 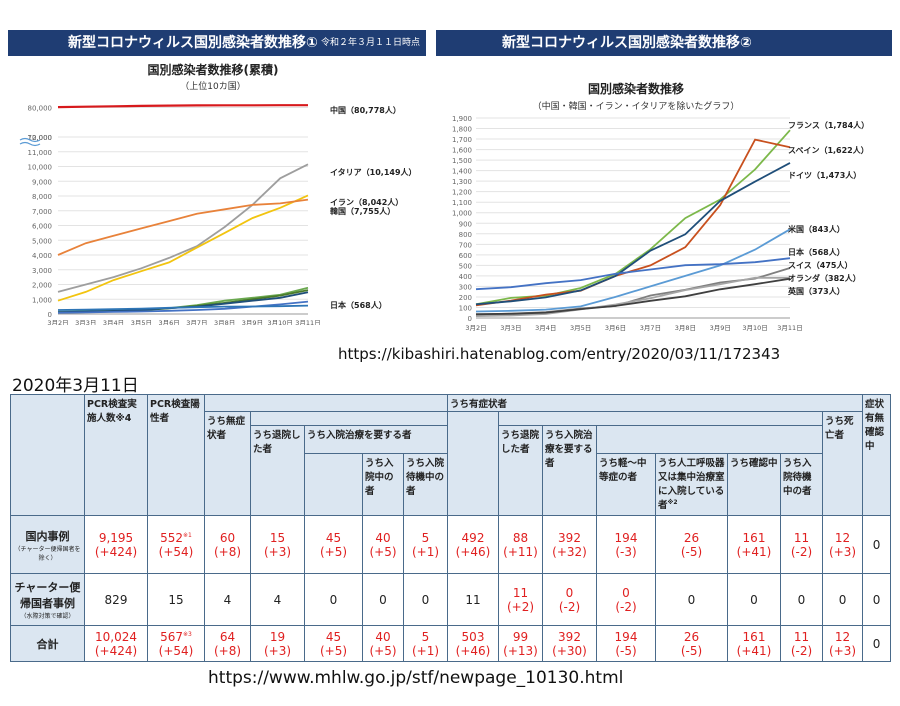 What do you see at coordinates (816, 229) in the screenshot?
I see `chart2-series-label: 米国（843人）` at bounding box center [816, 229].